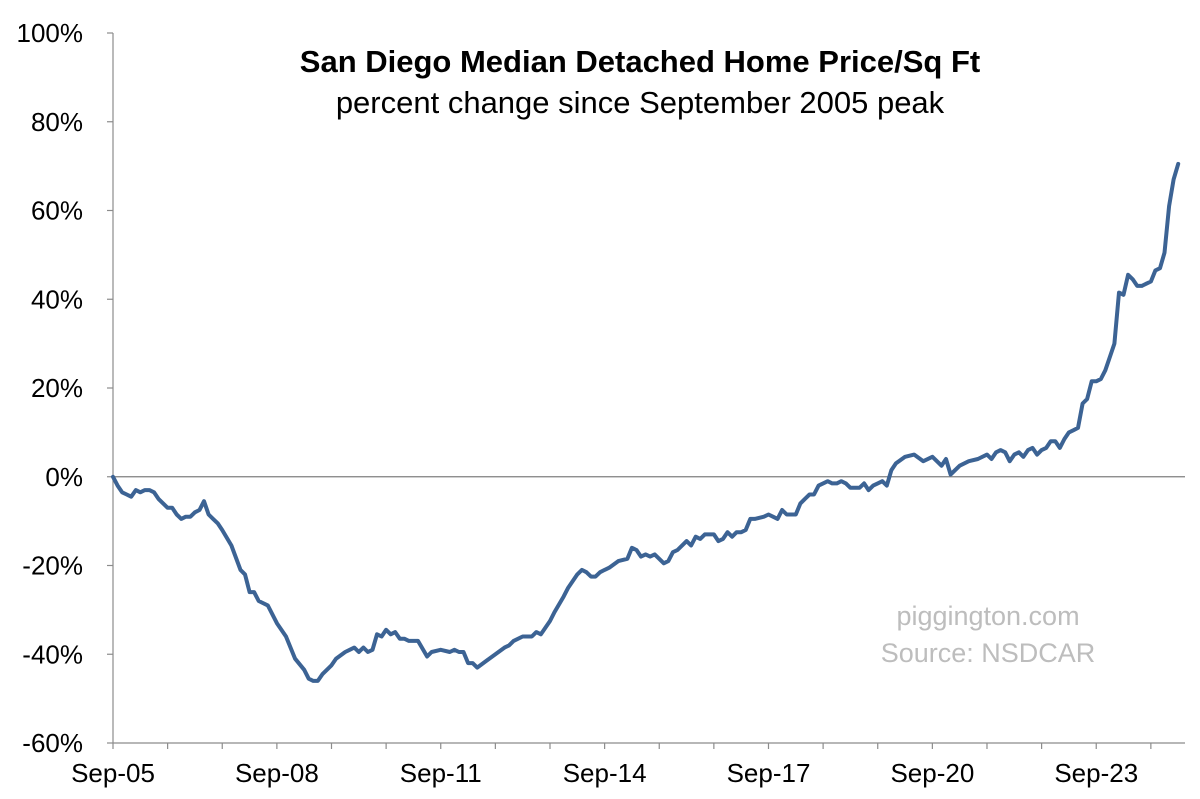  What do you see at coordinates (988, 653) in the screenshot?
I see `watermark-source: Source: NSDCAR` at bounding box center [988, 653].